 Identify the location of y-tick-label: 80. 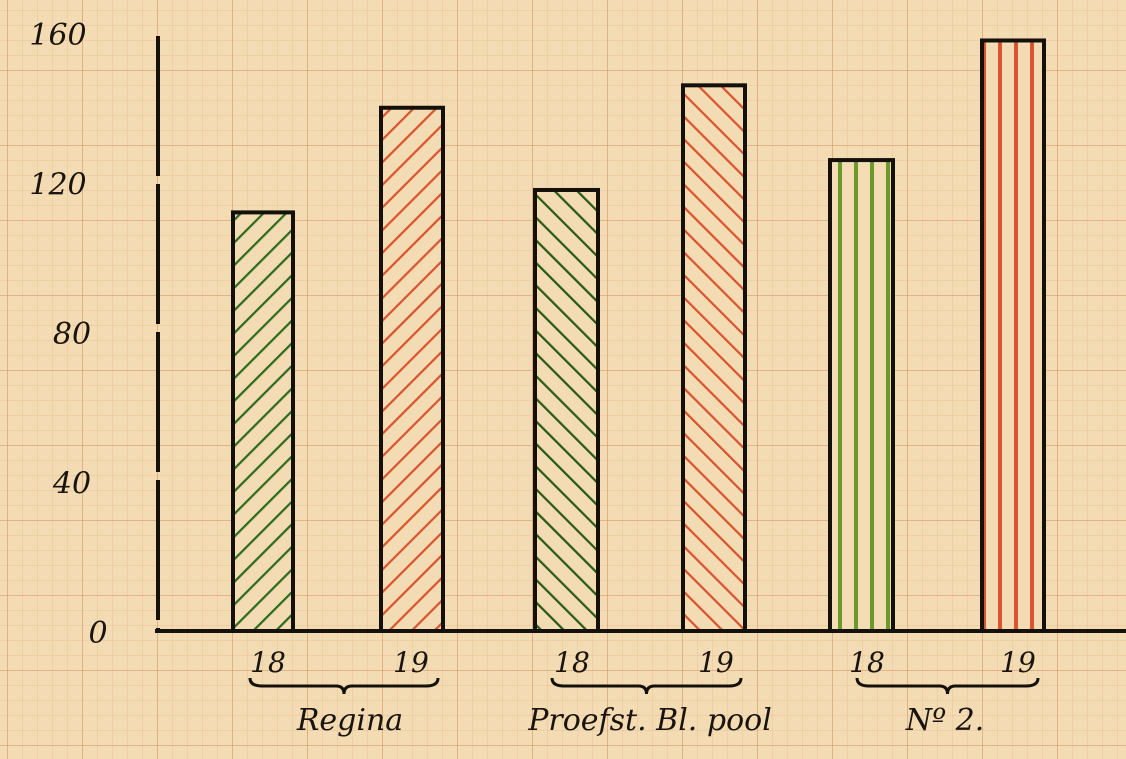
(72, 334).